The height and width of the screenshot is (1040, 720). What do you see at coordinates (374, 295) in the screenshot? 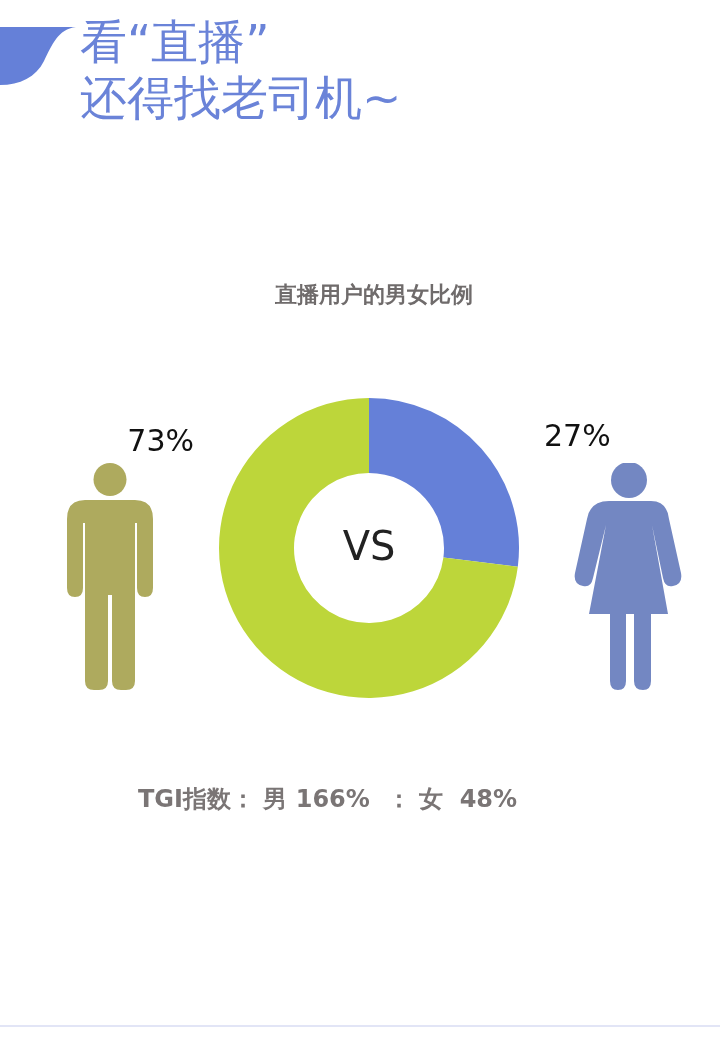
I see `chart-subtitle: 直播用户的男女比例` at bounding box center [374, 295].